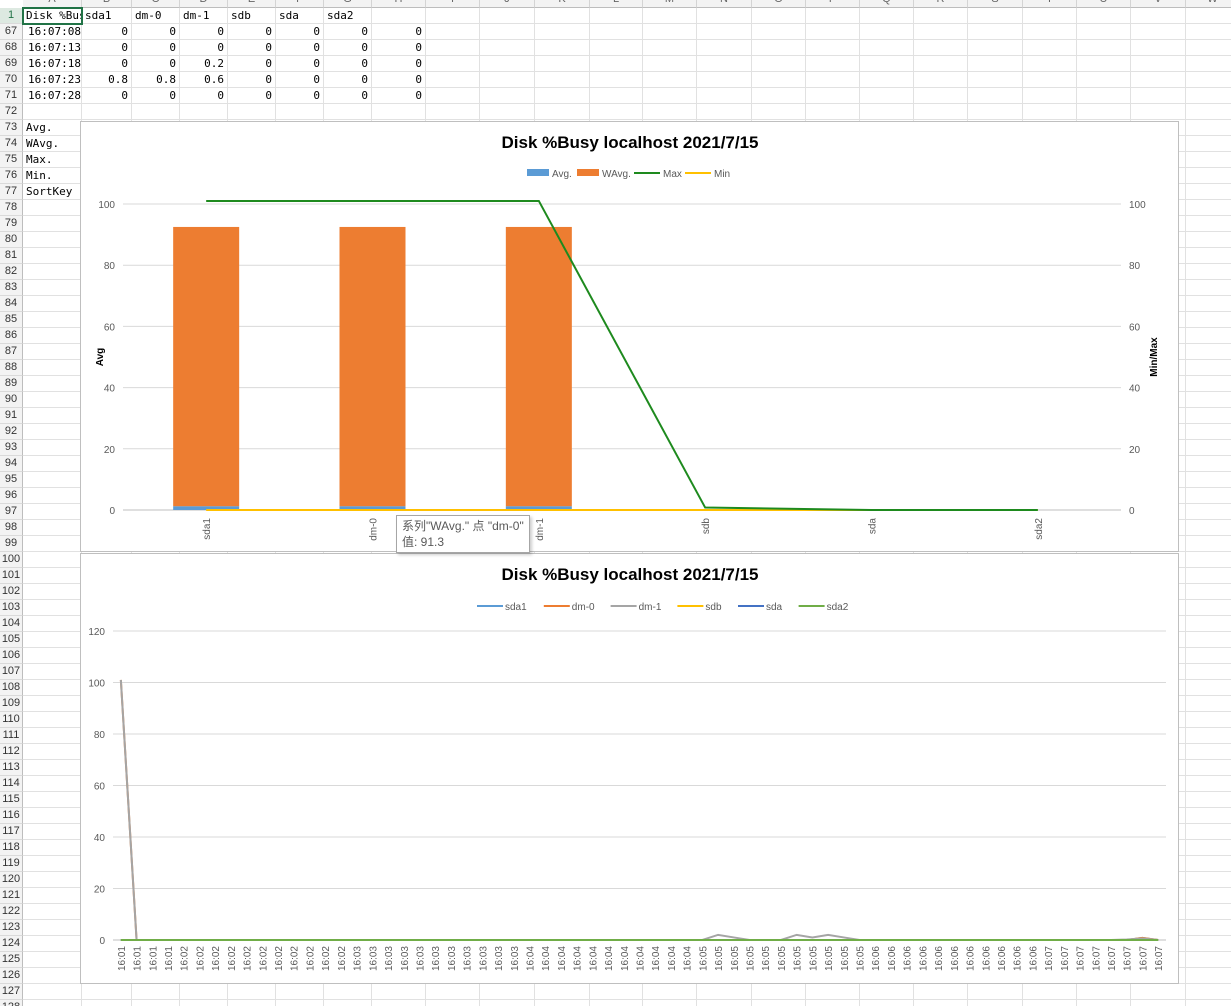 This screenshot has height=1006, width=1231. I want to click on column-header: E, so click(252, 4).